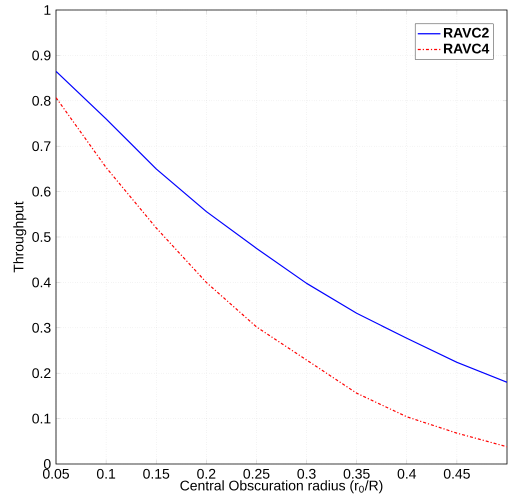  I want to click on y-tick-label: 0.2, so click(41, 373).